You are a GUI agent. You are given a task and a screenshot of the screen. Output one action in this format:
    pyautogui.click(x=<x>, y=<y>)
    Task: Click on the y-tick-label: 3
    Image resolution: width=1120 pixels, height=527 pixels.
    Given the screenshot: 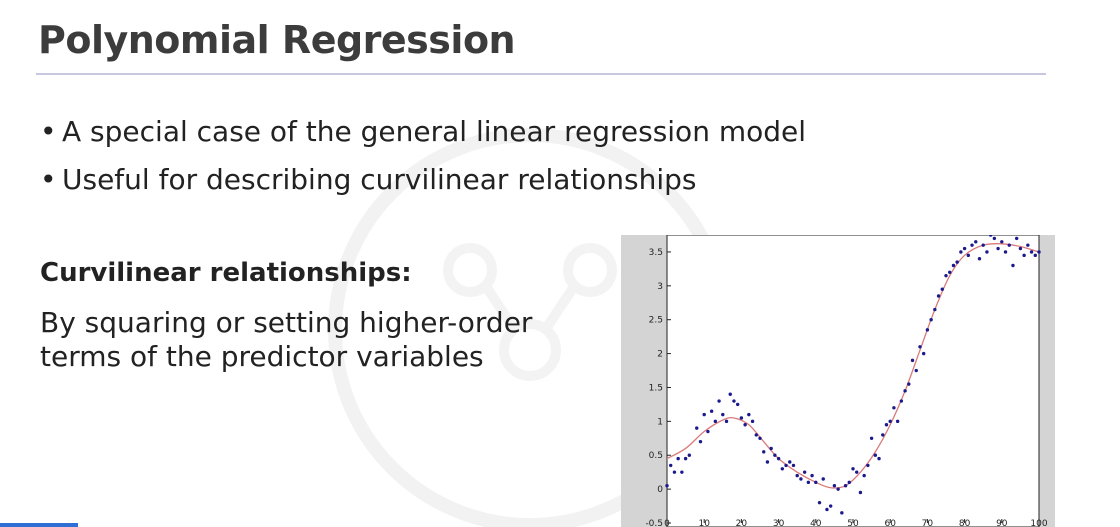 What is the action you would take?
    pyautogui.click(x=660, y=287)
    